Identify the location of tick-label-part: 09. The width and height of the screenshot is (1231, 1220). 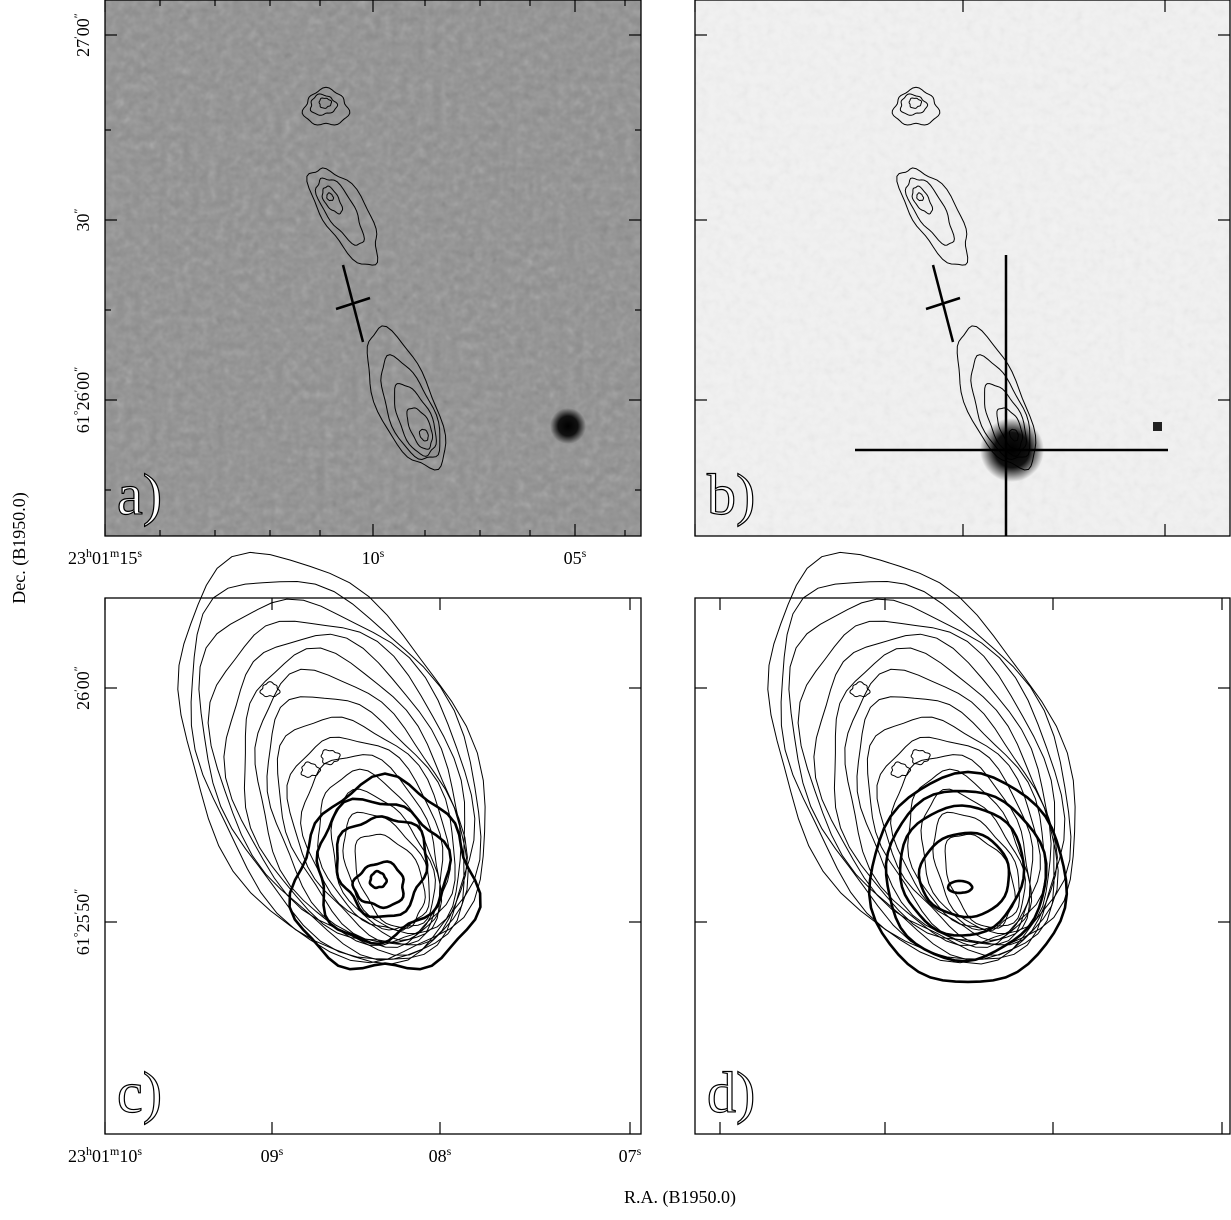
(270, 1156).